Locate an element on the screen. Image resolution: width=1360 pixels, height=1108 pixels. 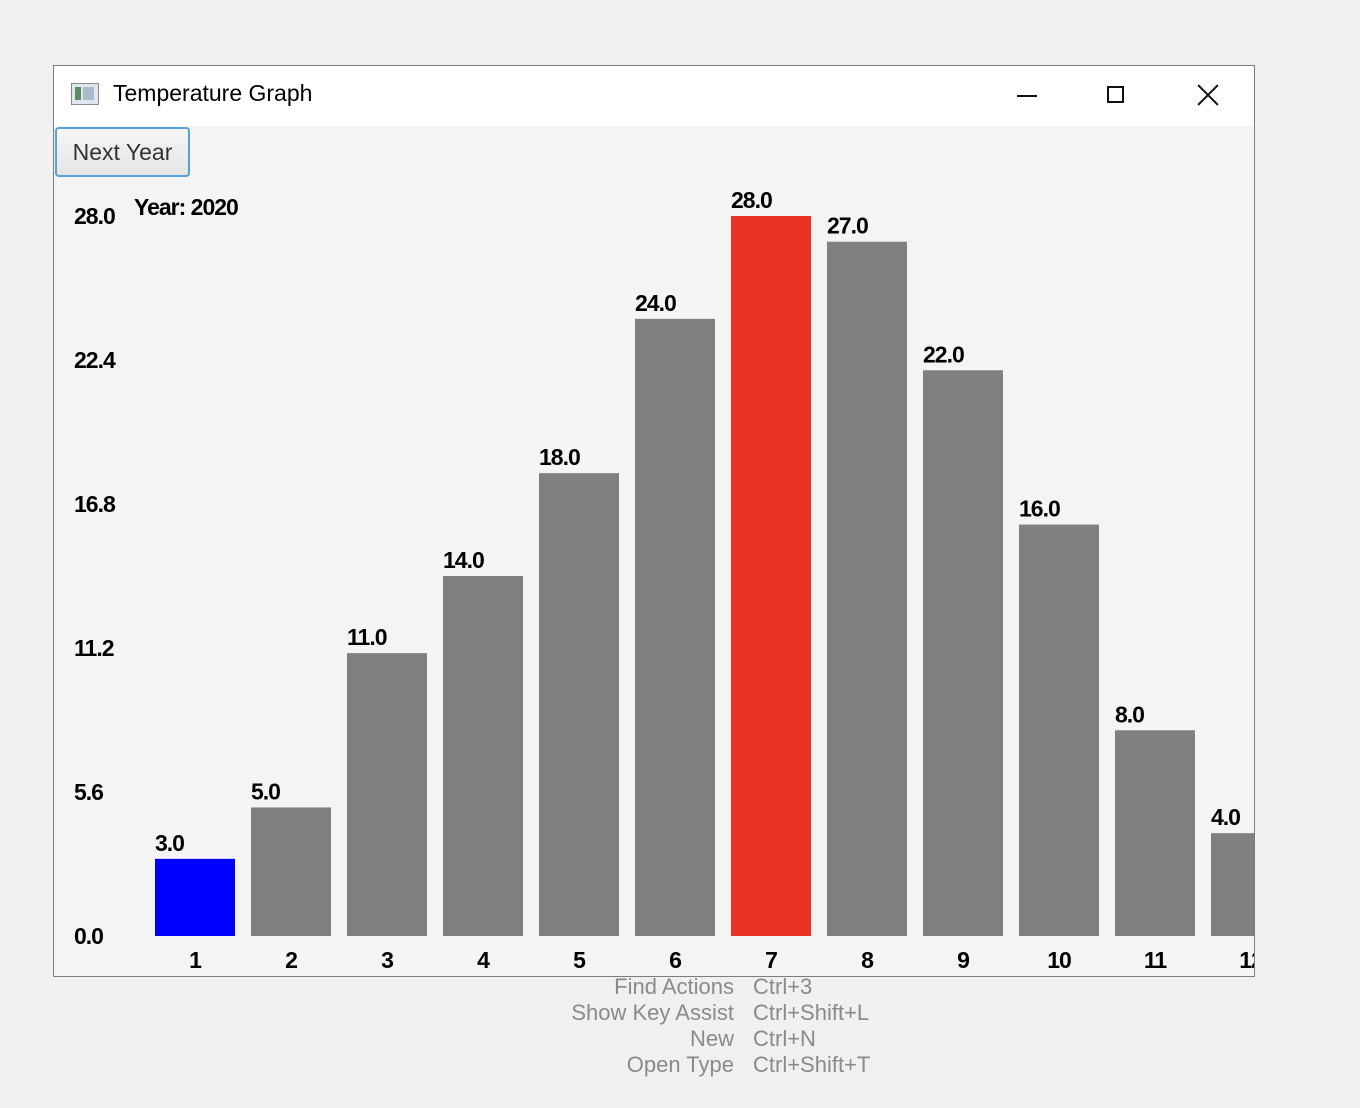
bar-value-label: 14.0 is located at coordinates (463, 560).